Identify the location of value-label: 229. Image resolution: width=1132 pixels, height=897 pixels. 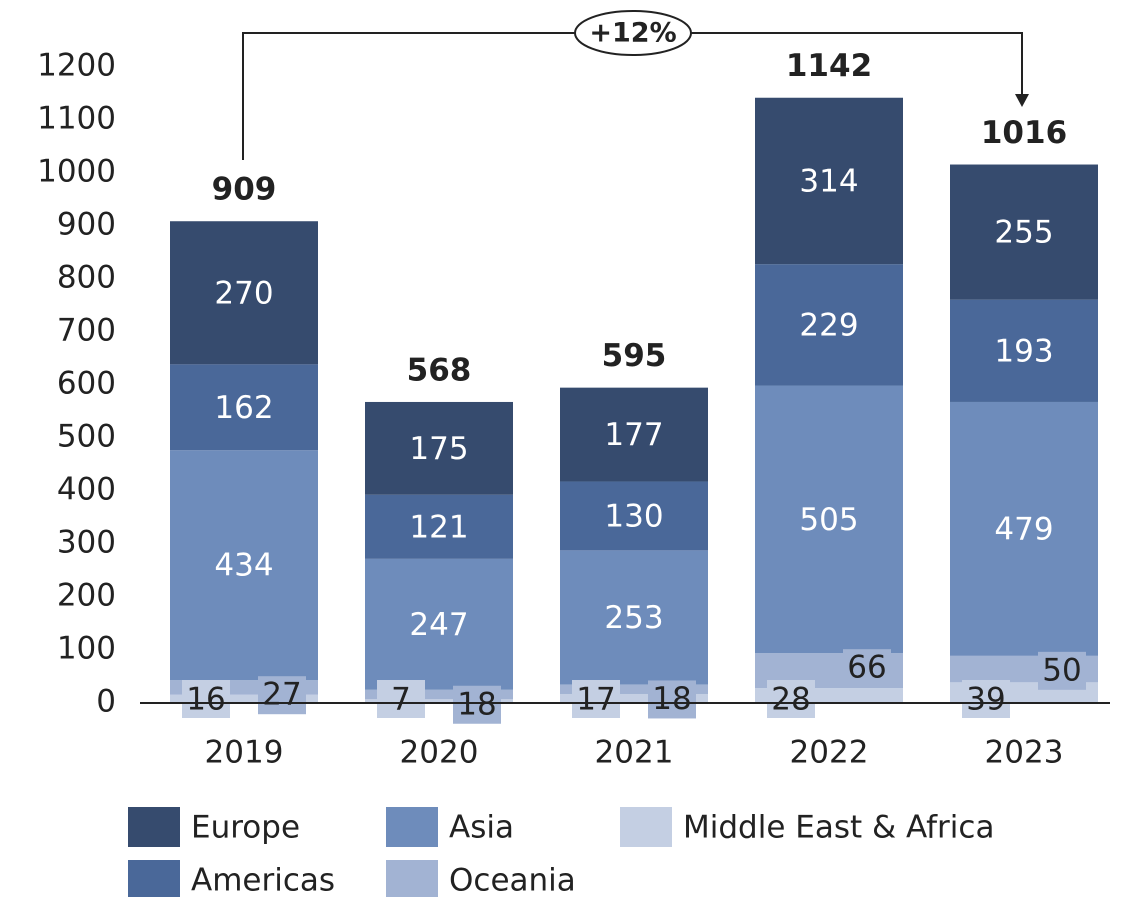
(828, 325).